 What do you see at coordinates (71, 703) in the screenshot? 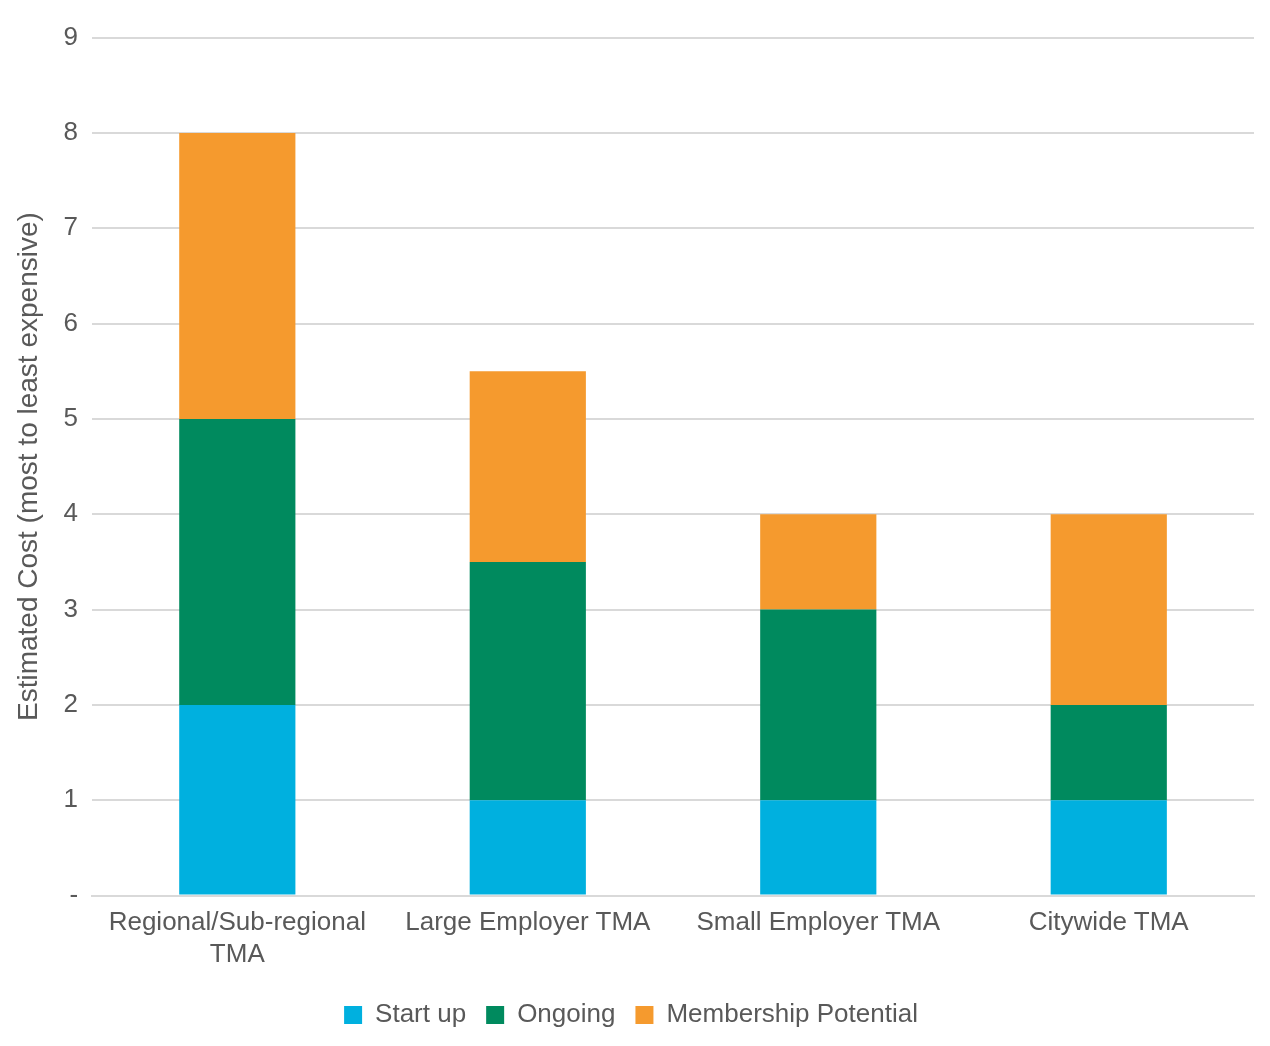
I see `y-tick-label: 2` at bounding box center [71, 703].